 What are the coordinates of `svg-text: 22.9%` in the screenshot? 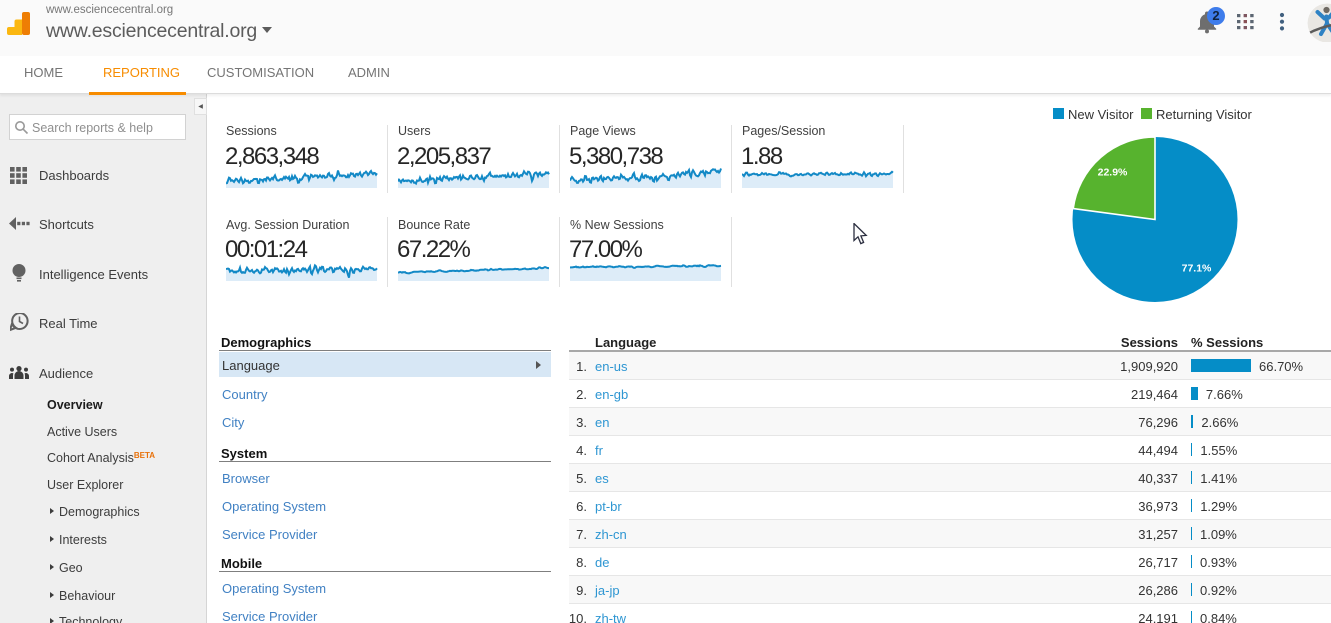 It's located at (1113, 173).